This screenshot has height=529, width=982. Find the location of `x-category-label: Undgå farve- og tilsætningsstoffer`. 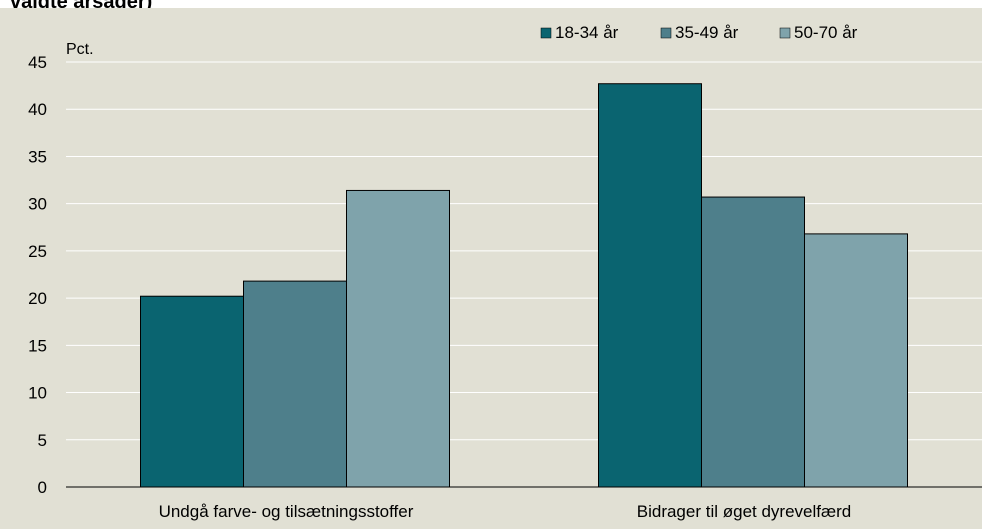

x-category-label: Undgå farve- og tilsætningsstoffer is located at coordinates (286, 511).